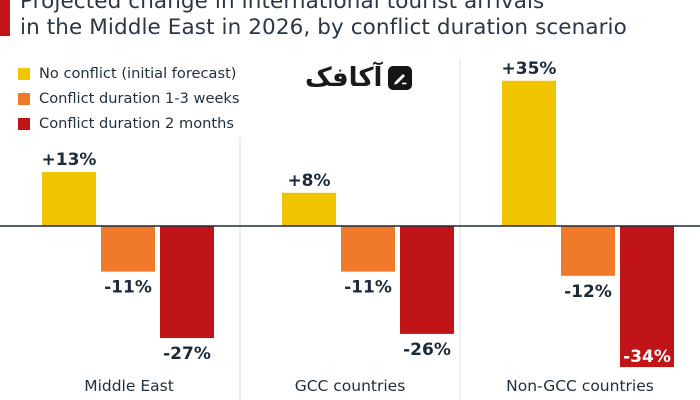 The height and width of the screenshot is (400, 700). What do you see at coordinates (647, 357) in the screenshot?
I see `data-label: -34%` at bounding box center [647, 357].